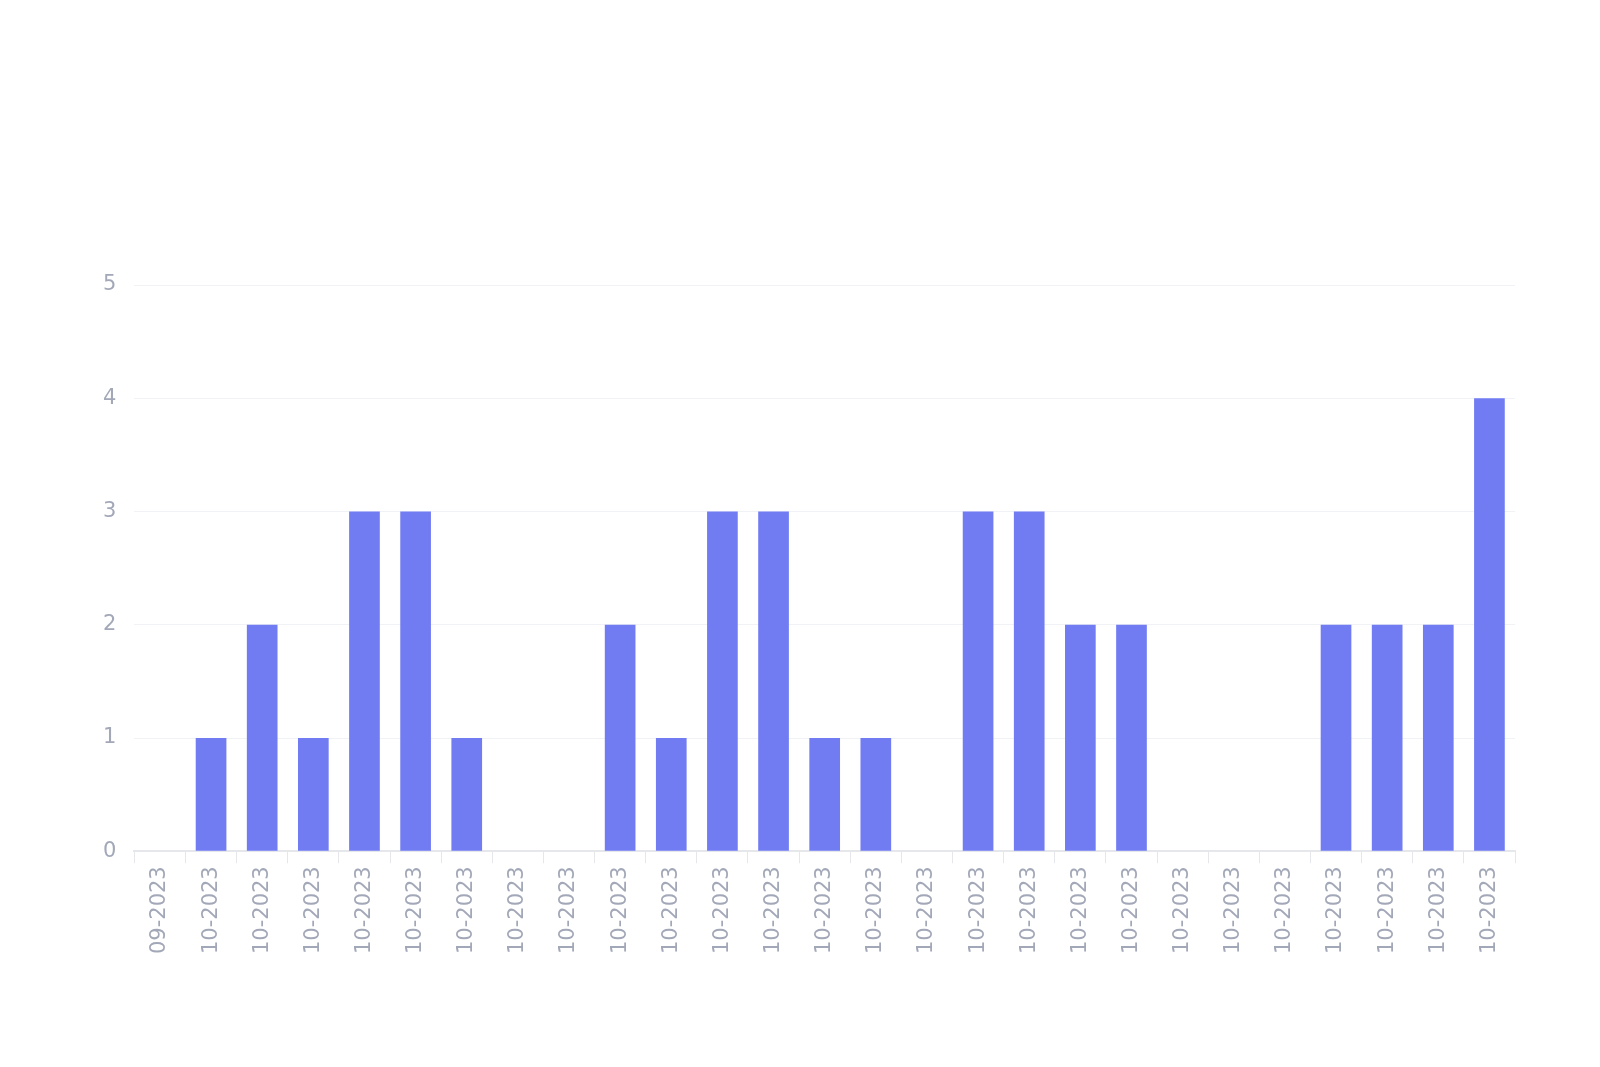  What do you see at coordinates (158, 910) in the screenshot?
I see `x-tick-label: 09-2023` at bounding box center [158, 910].